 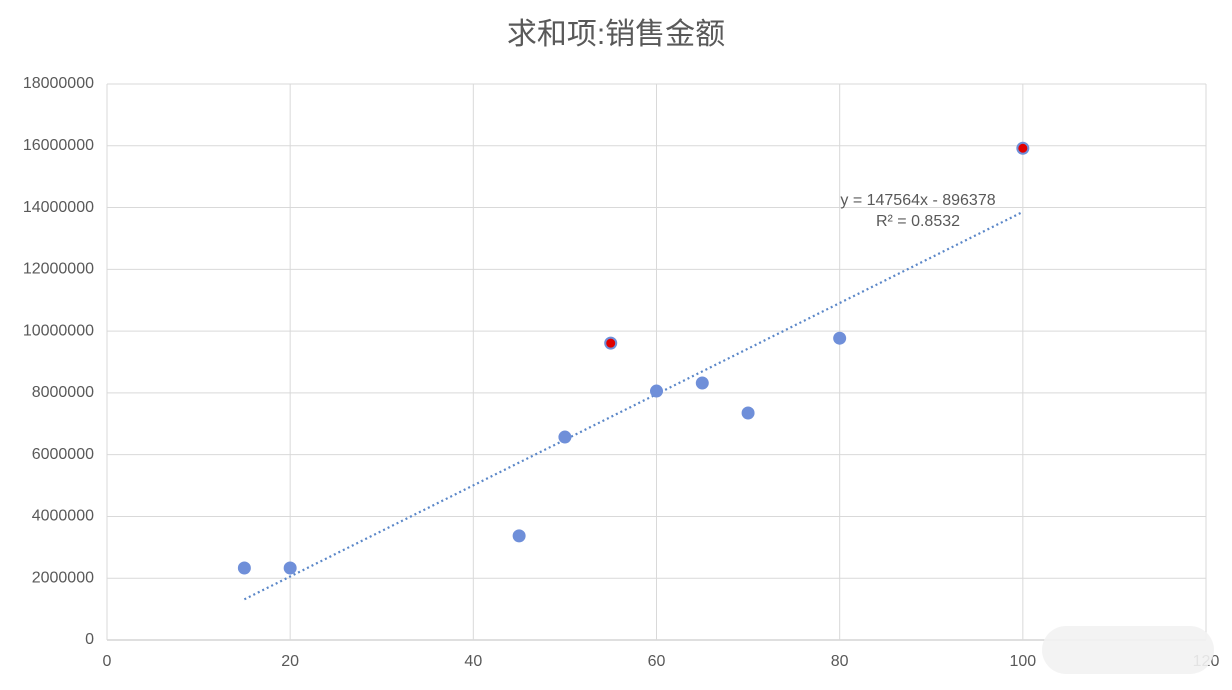 What do you see at coordinates (657, 661) in the screenshot?
I see `x-tick-label: 60` at bounding box center [657, 661].